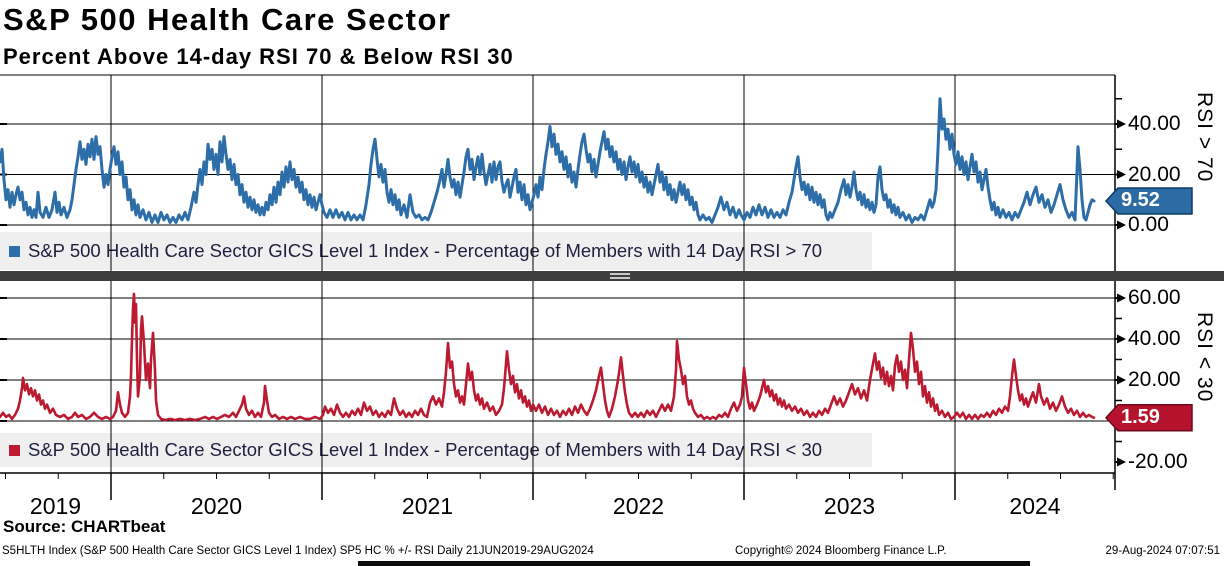 Image resolution: width=1224 pixels, height=566 pixels. Describe the element at coordinates (227, 19) in the screenshot. I see `page-title: S&P 500 Health Care Sector` at that location.